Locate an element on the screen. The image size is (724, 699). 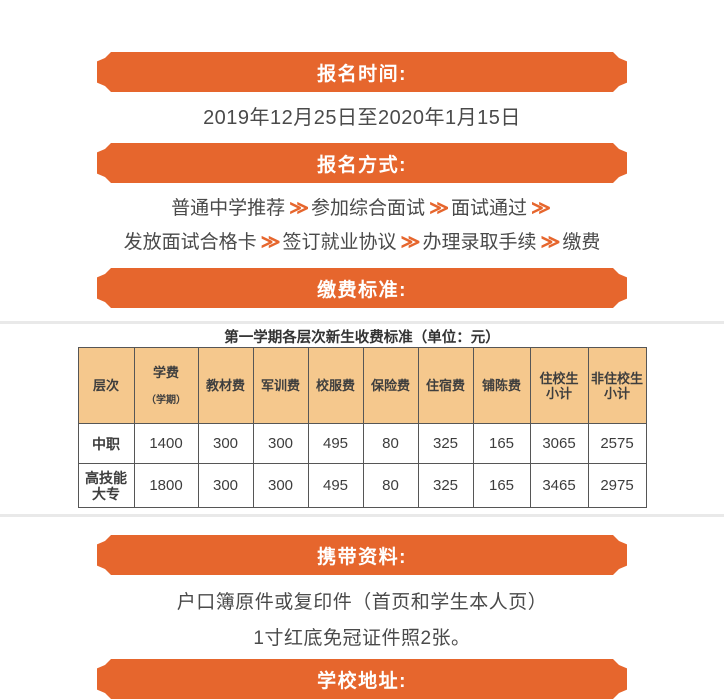
banner-payment-standard: 缴费标准: is located at coordinates (362, 288).